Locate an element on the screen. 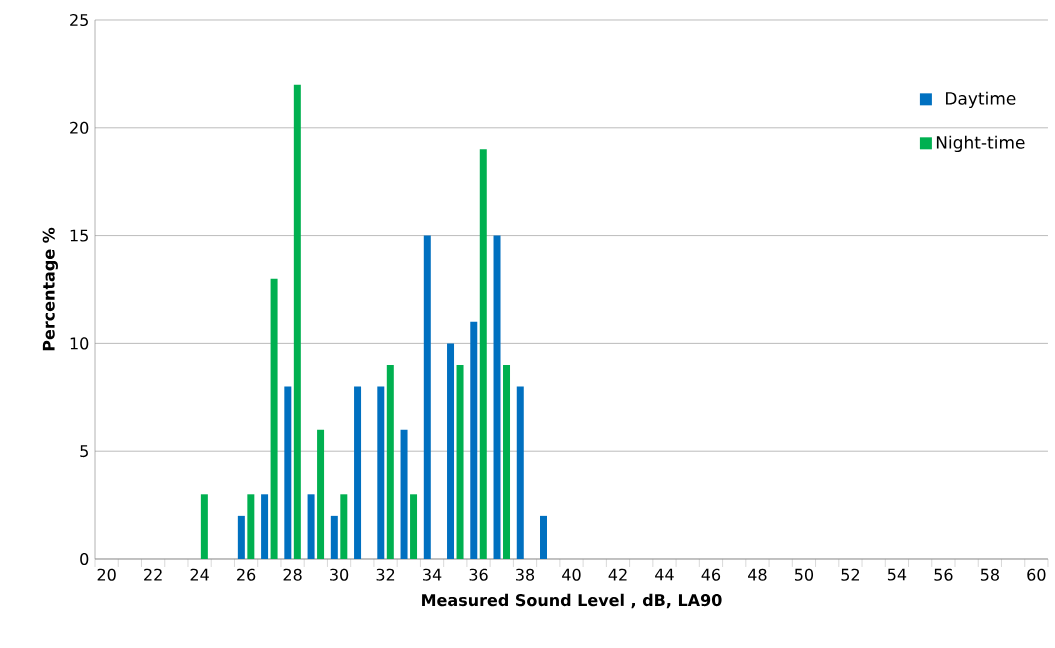  y-tick-label: 20 is located at coordinates (79, 127).